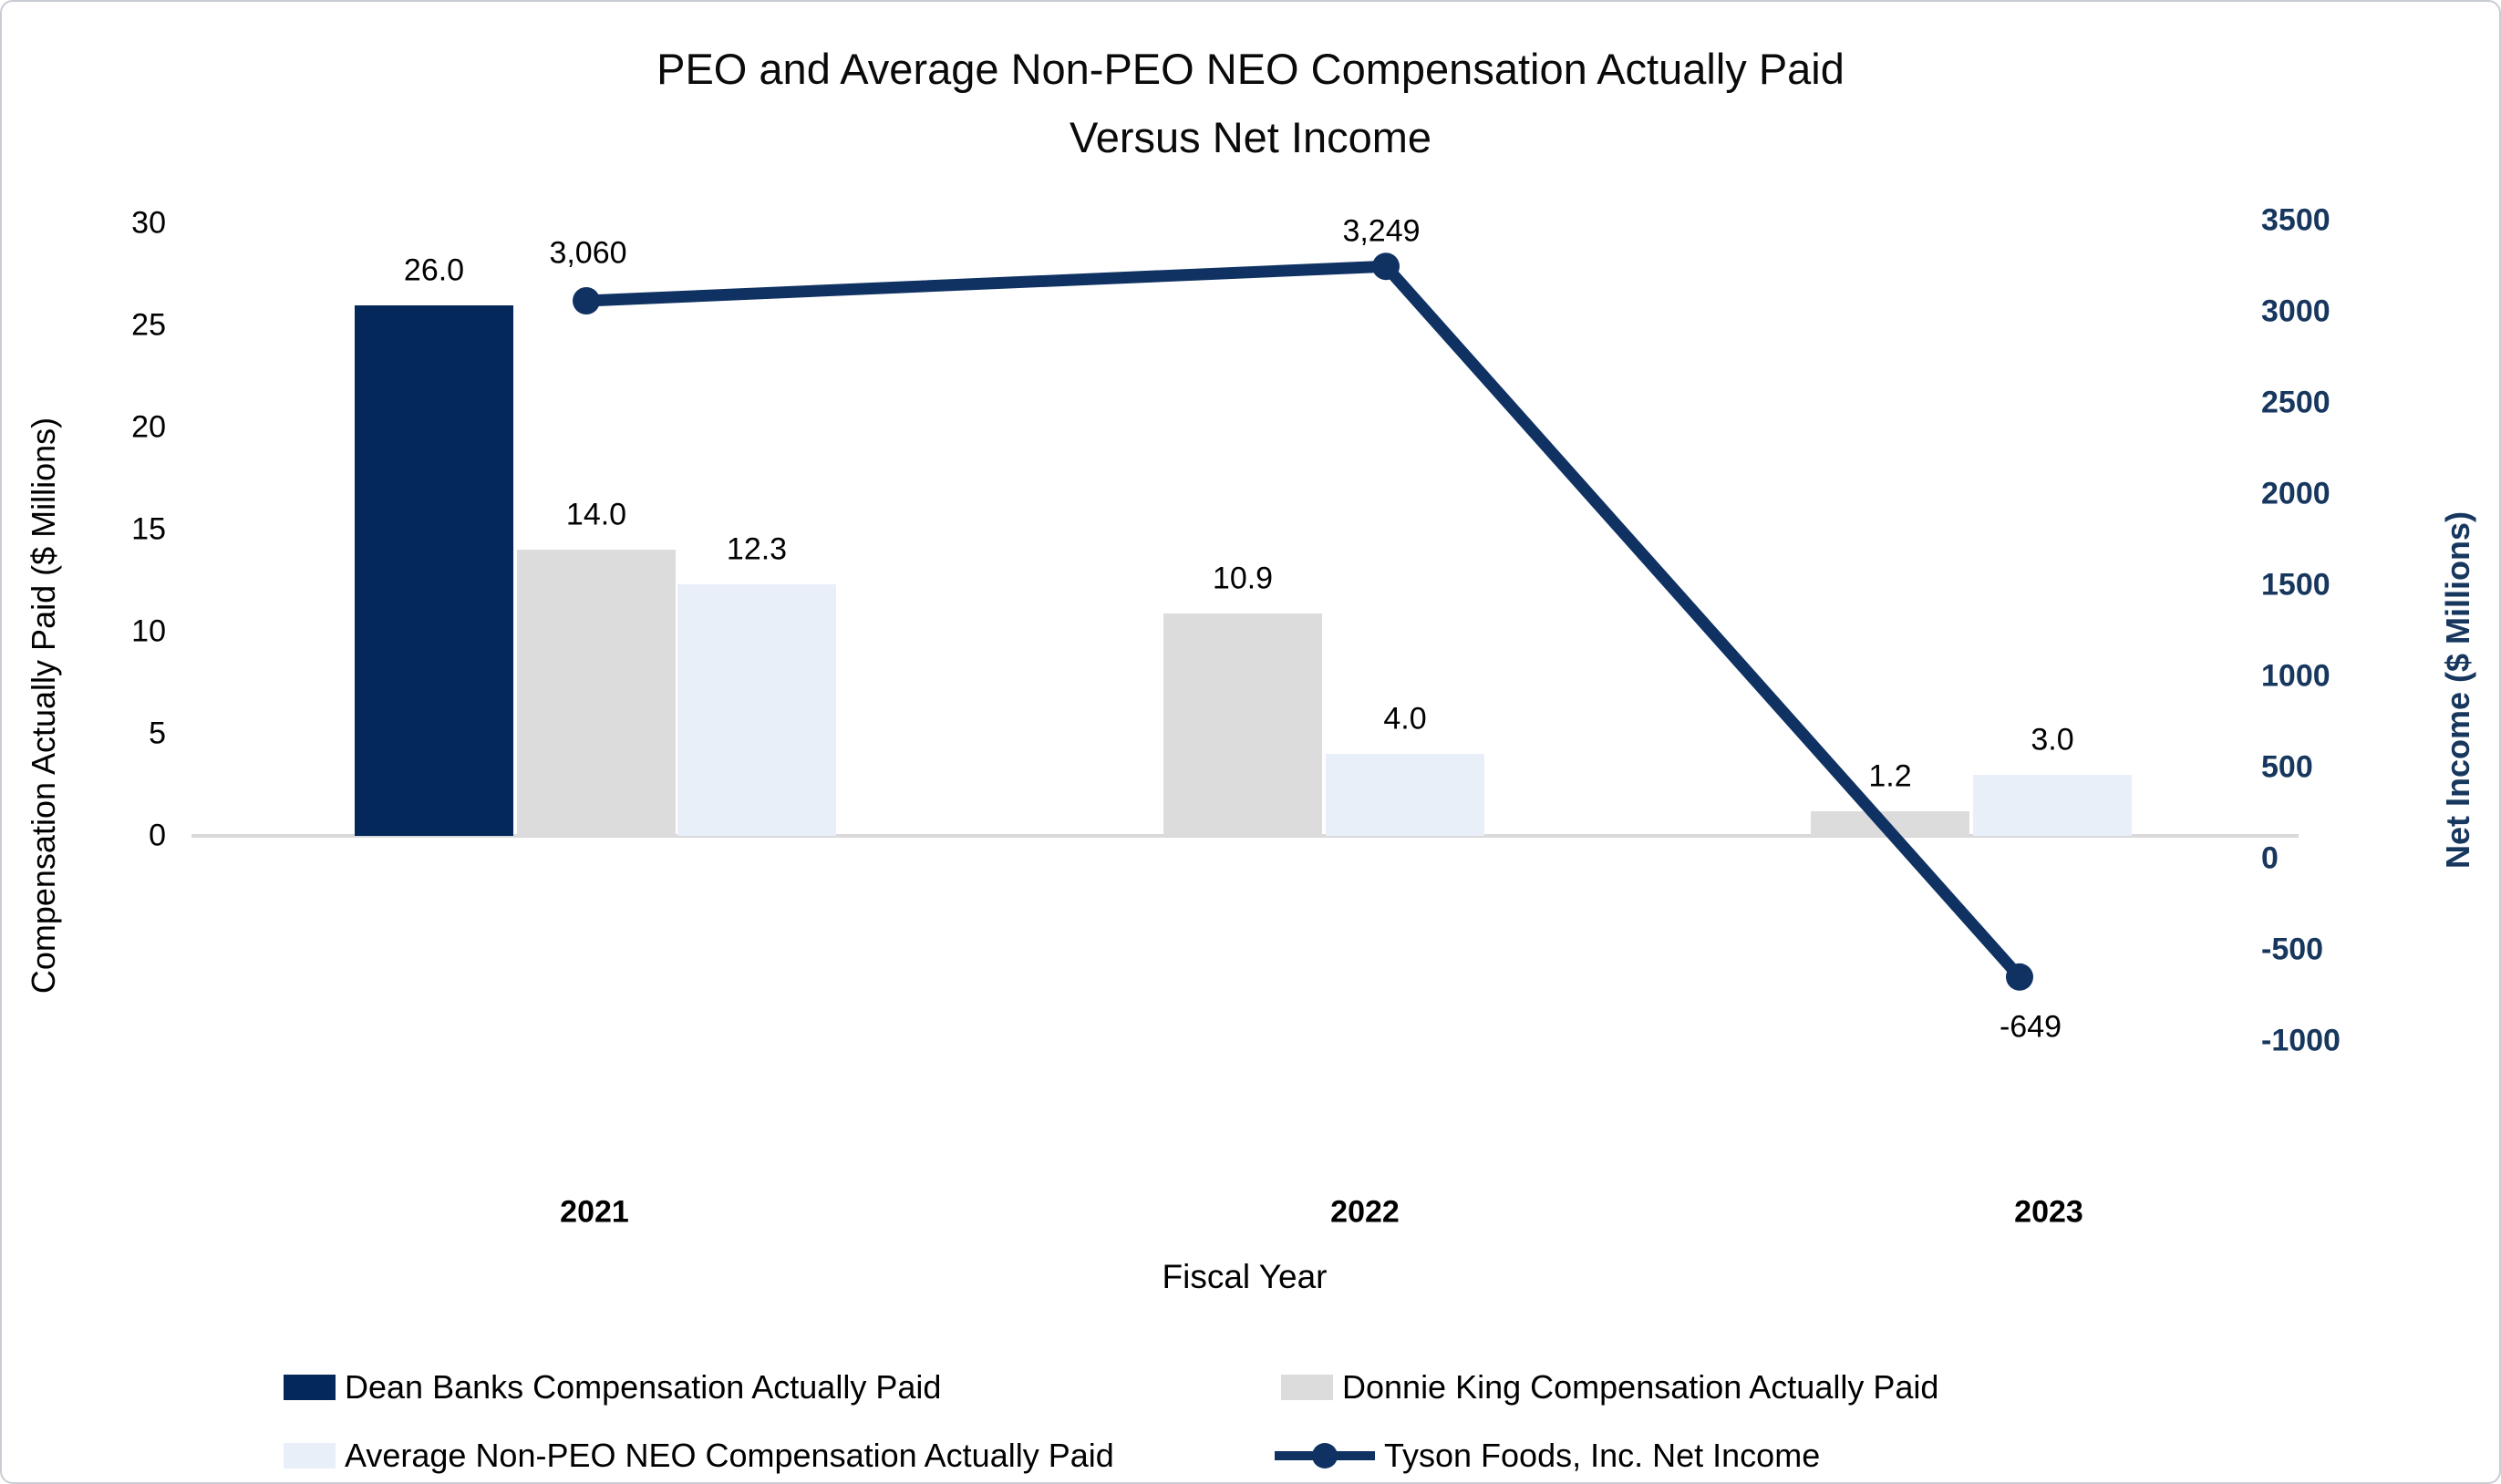  Describe the element at coordinates (2031, 1027) in the screenshot. I see `line-value-label: -649` at that location.